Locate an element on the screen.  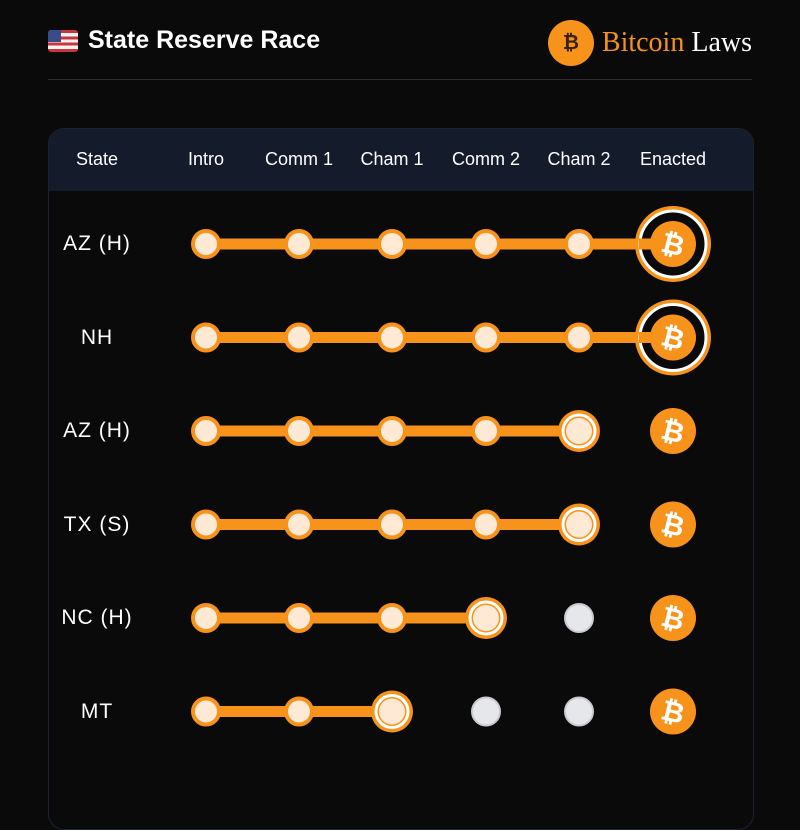
brand-name-part2: Laws is located at coordinates (721, 42).